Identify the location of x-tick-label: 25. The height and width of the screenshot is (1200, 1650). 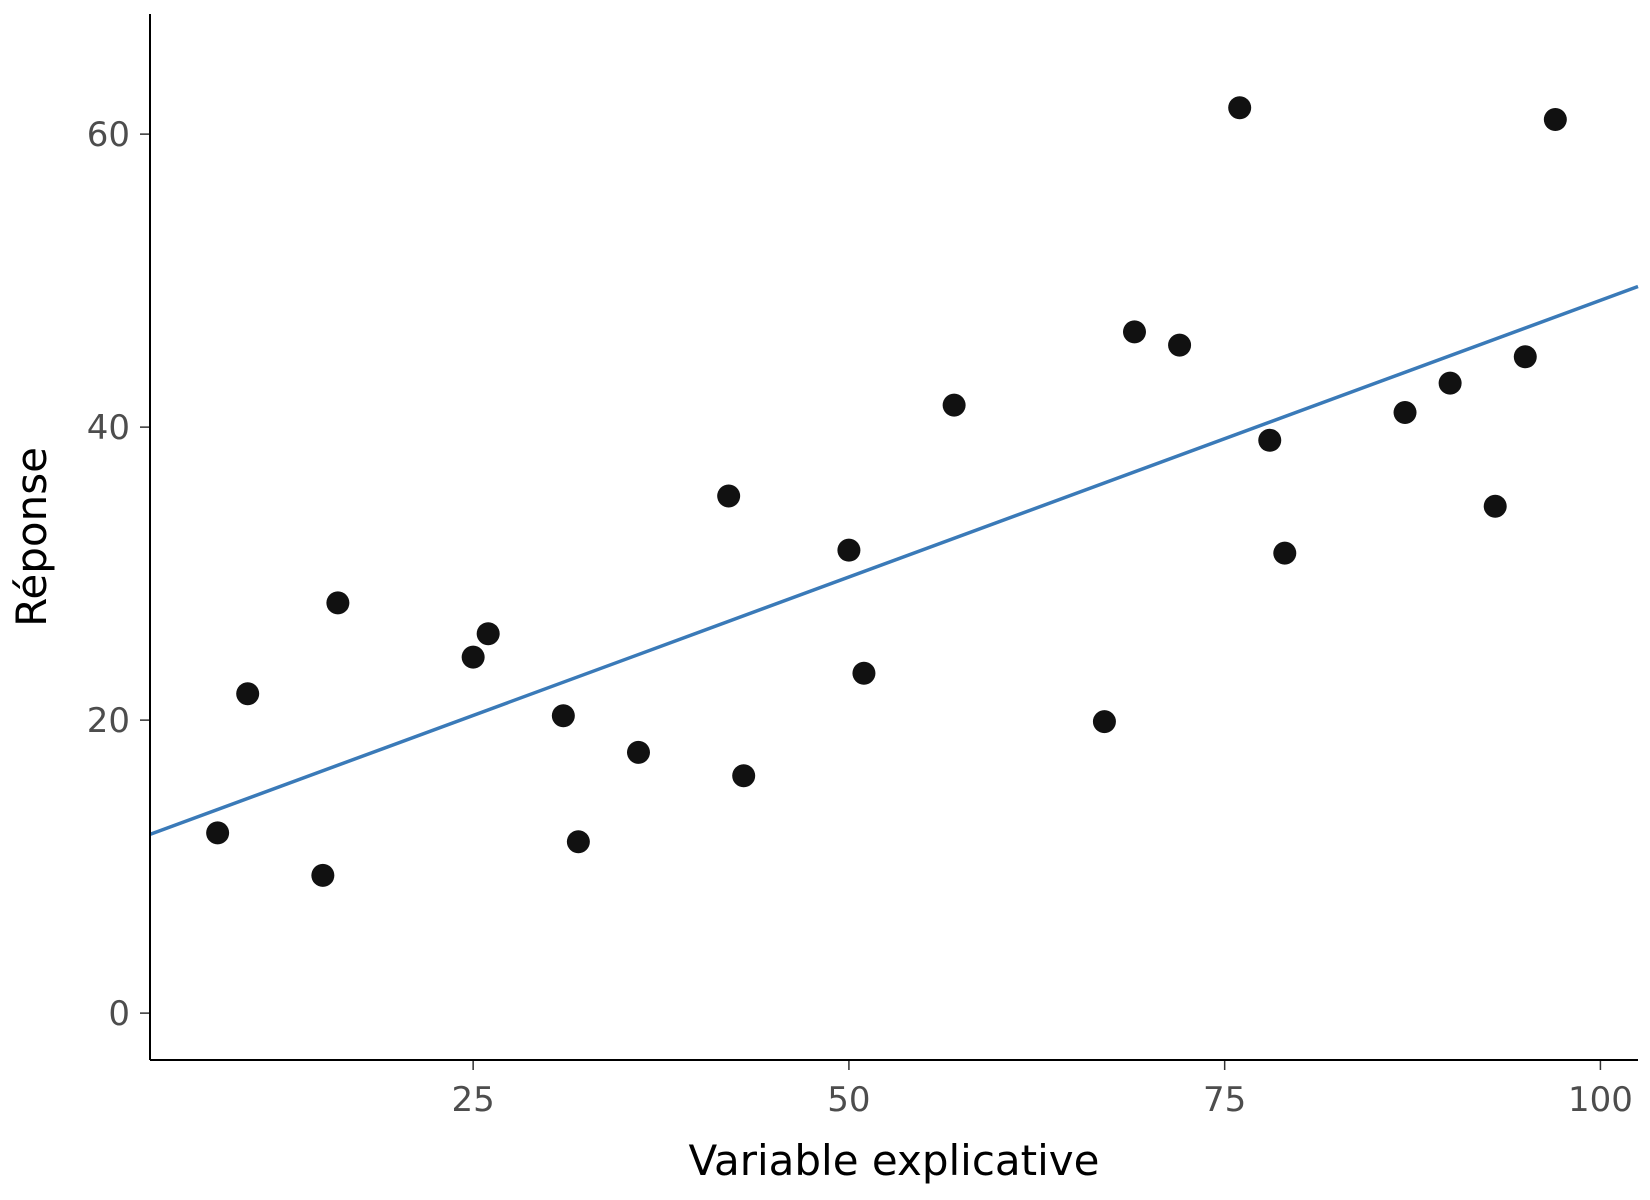
(473, 1100).